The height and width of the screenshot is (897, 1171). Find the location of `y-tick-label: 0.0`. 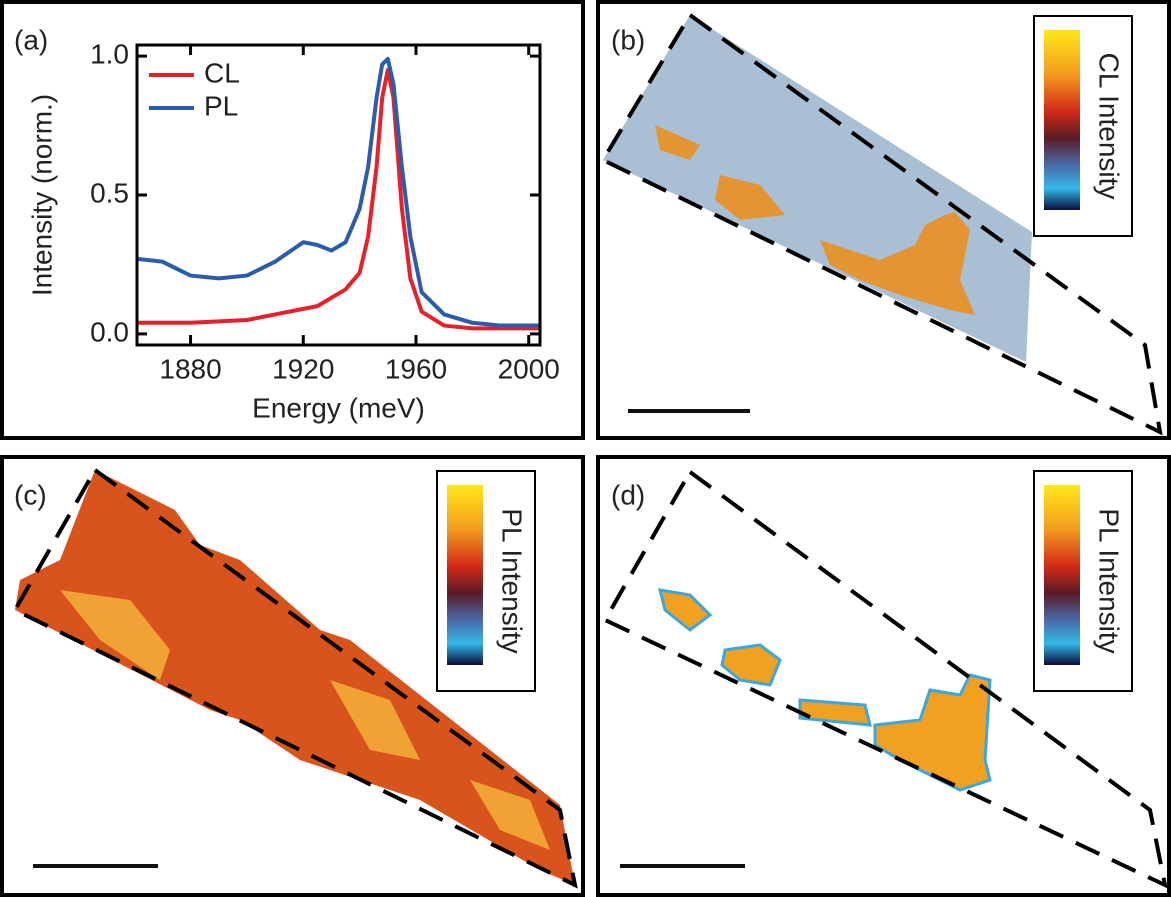

y-tick-label: 0.0 is located at coordinates (109, 331).